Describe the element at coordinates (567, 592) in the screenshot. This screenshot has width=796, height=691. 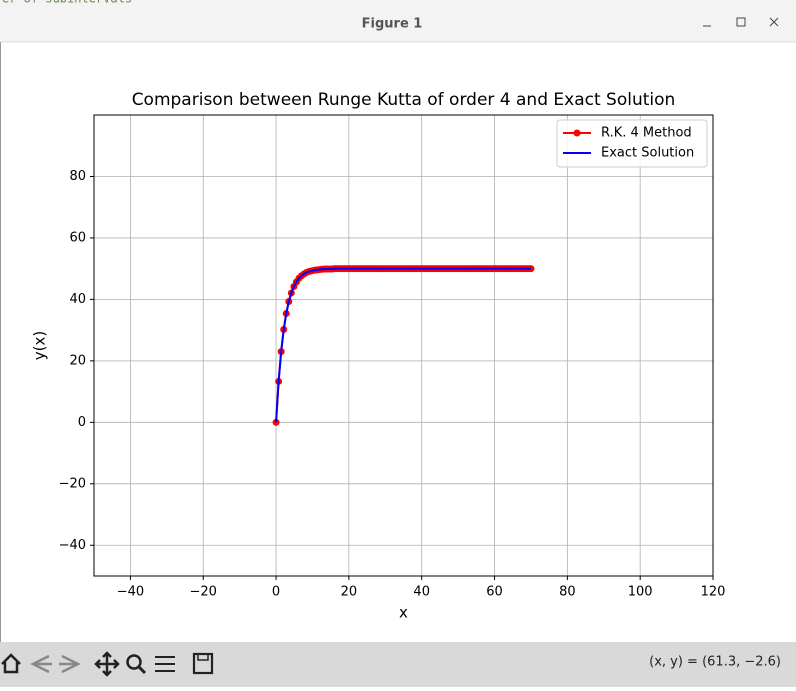
I see `x-tick-label: 80` at that location.